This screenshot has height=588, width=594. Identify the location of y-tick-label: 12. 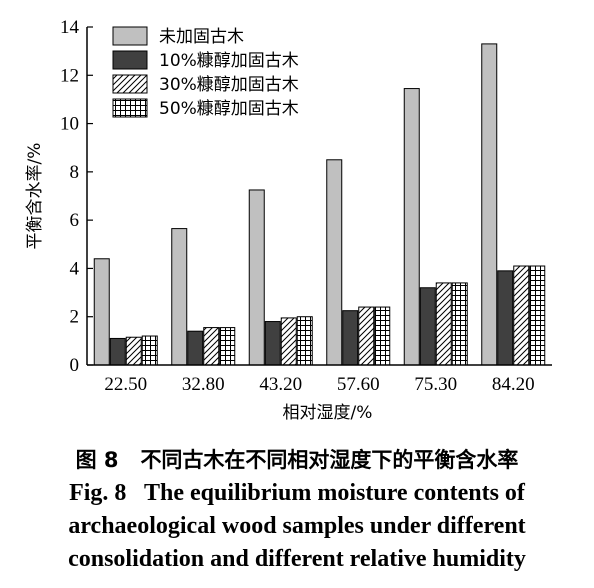
(69, 75).